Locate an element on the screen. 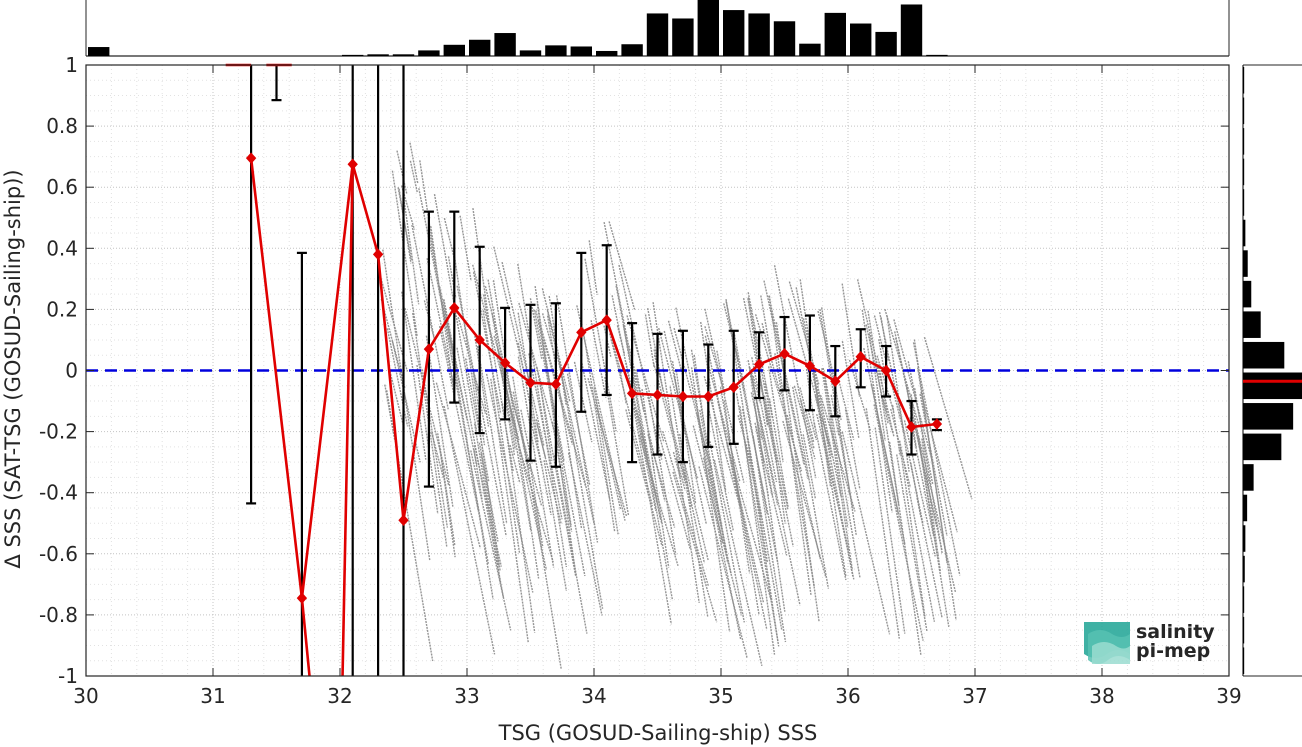  x-tick-label: 36 is located at coordinates (847, 696).